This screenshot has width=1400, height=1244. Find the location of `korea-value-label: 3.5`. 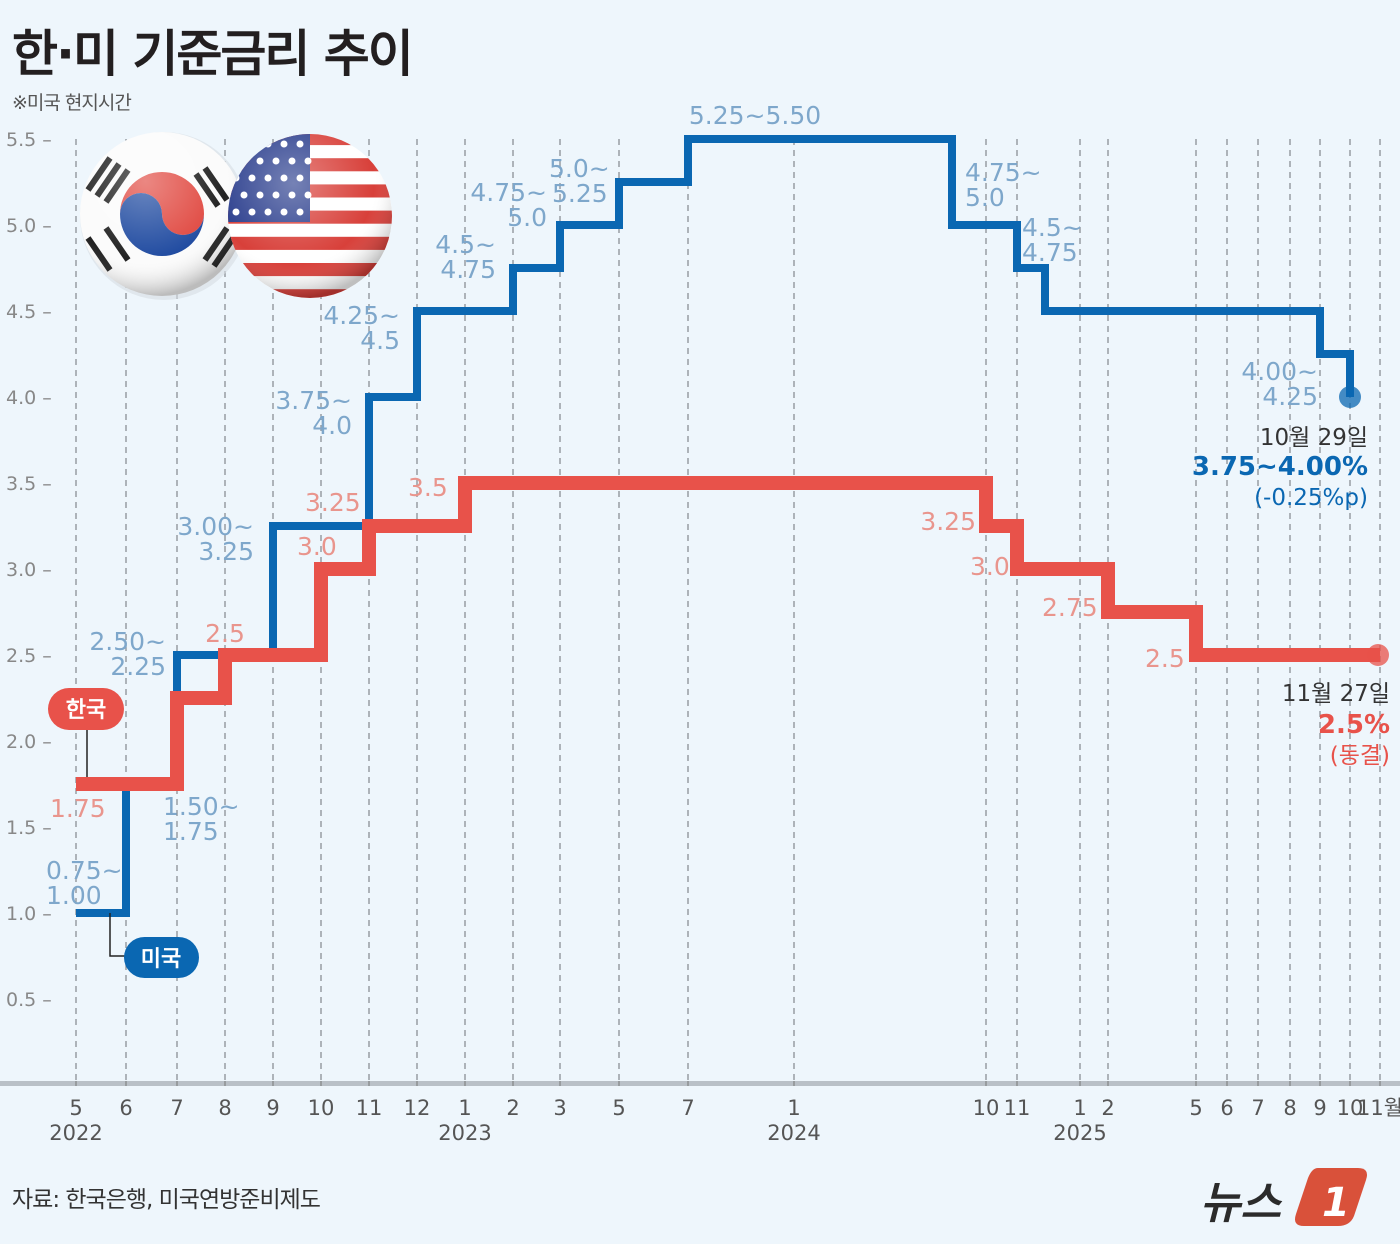

korea-value-label: 3.5 is located at coordinates (428, 487).